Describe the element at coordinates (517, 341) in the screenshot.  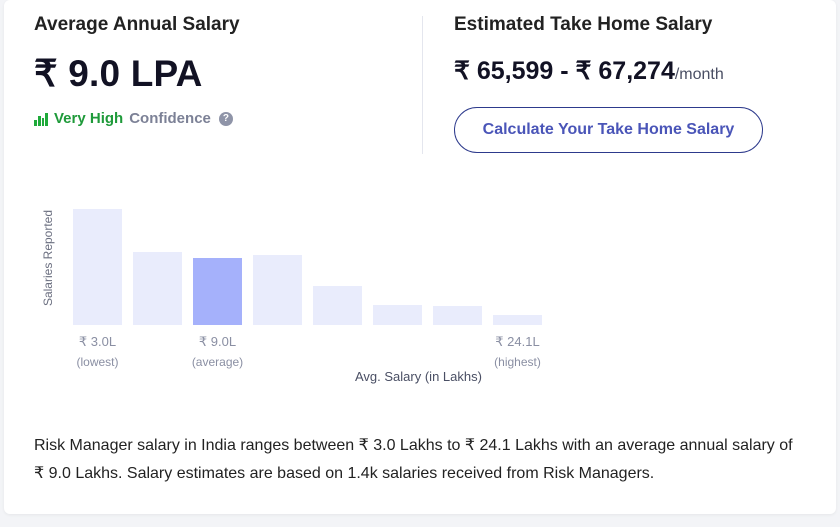
I see `x-tick-value: ₹ 24.1L` at that location.